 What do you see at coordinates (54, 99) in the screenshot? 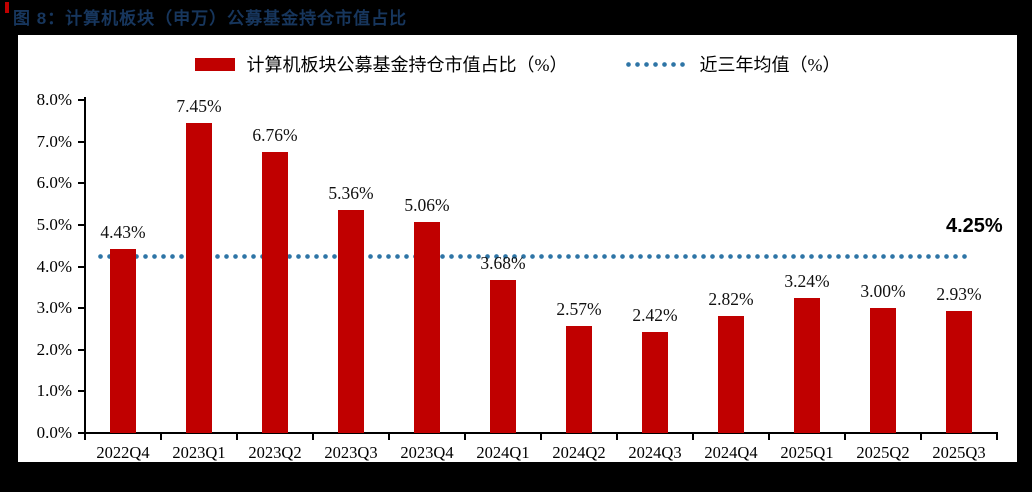
I see `y-tick-label: 8.0%` at bounding box center [54, 99].